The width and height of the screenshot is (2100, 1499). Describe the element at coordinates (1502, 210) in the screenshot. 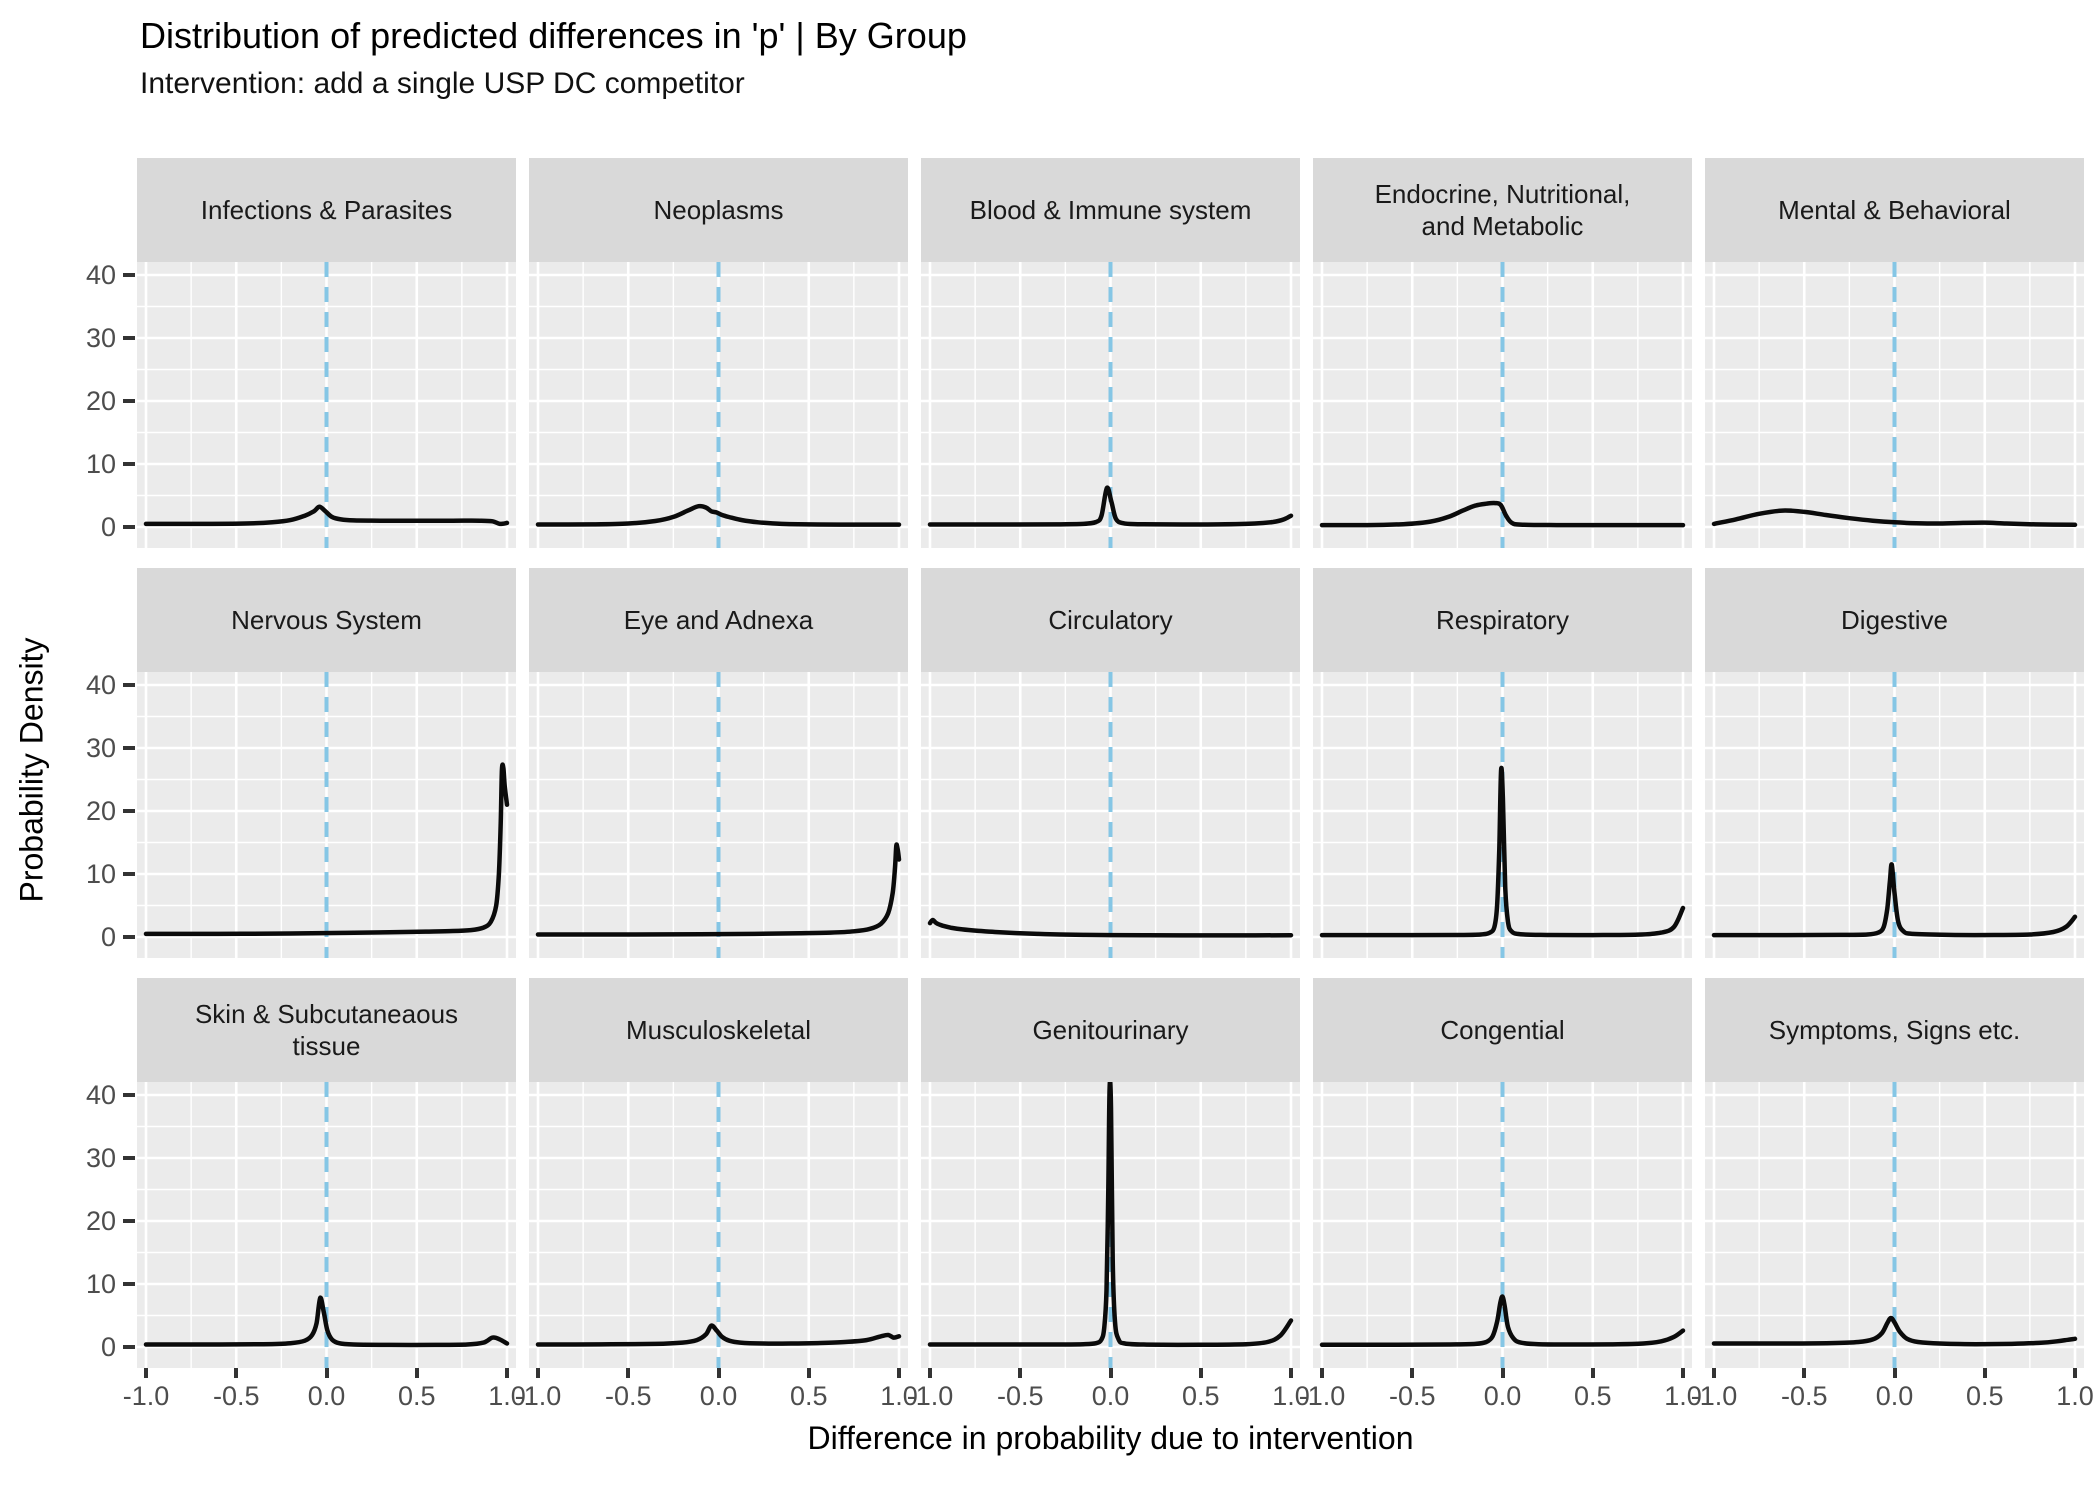

I see `facet-strip-label: Endocrine, Nutritional, and Metabolic` at that location.